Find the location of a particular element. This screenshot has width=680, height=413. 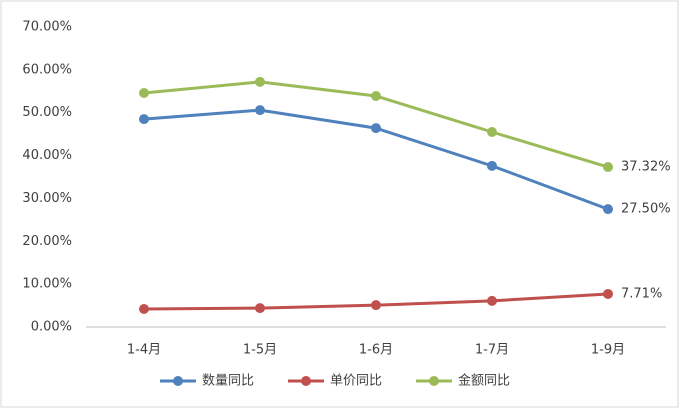

x-tick-label: 1-4月 is located at coordinates (144, 350).